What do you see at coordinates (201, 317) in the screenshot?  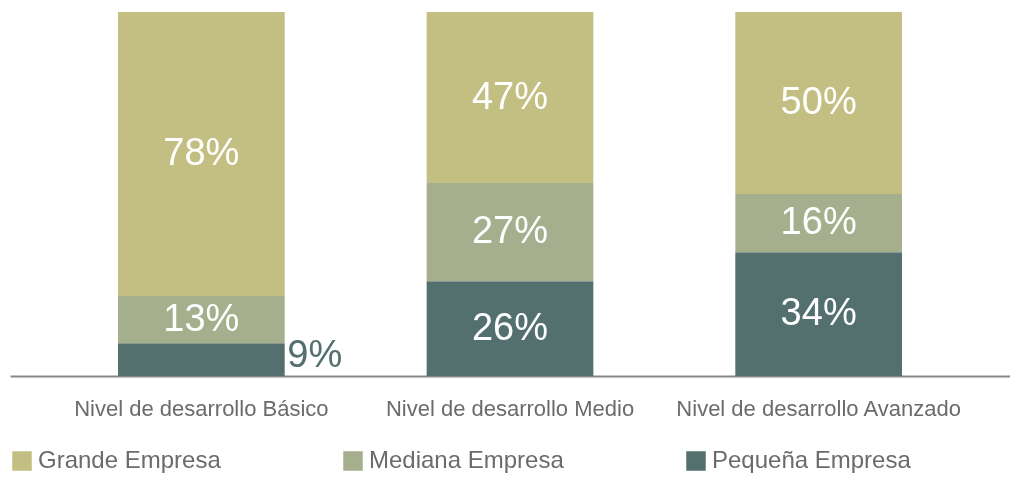 I see `data-label: 13%` at bounding box center [201, 317].